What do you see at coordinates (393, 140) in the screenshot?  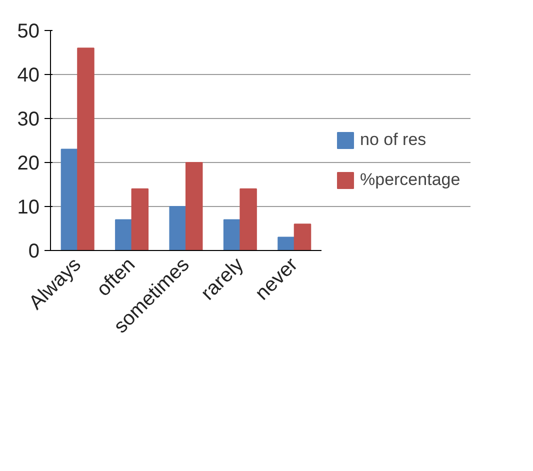 I see `legend-label: no of res` at bounding box center [393, 140].